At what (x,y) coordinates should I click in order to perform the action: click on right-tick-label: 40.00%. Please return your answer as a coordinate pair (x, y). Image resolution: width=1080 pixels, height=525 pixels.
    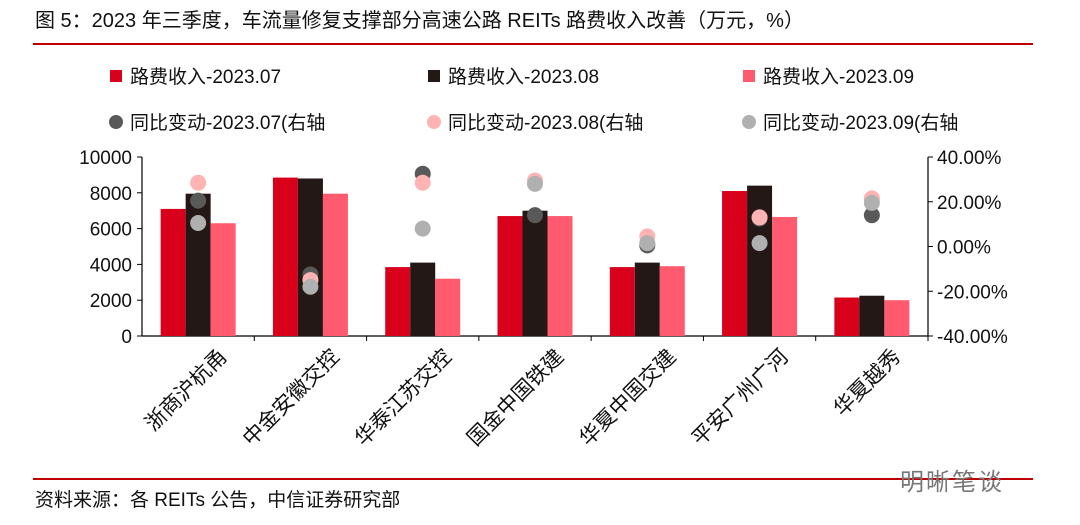
    Looking at the image, I should click on (969, 158).